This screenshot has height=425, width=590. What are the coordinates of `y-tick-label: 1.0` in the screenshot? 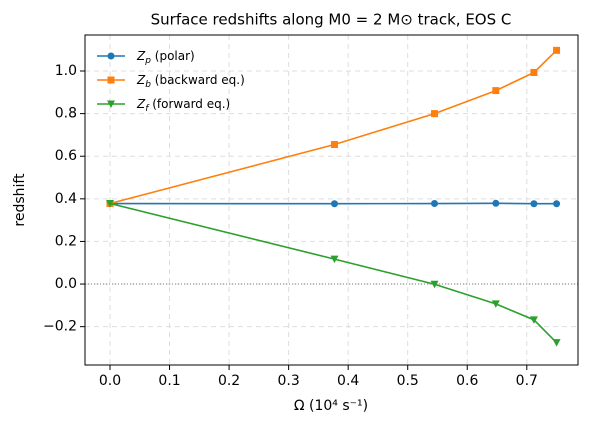 It's located at (66, 71).